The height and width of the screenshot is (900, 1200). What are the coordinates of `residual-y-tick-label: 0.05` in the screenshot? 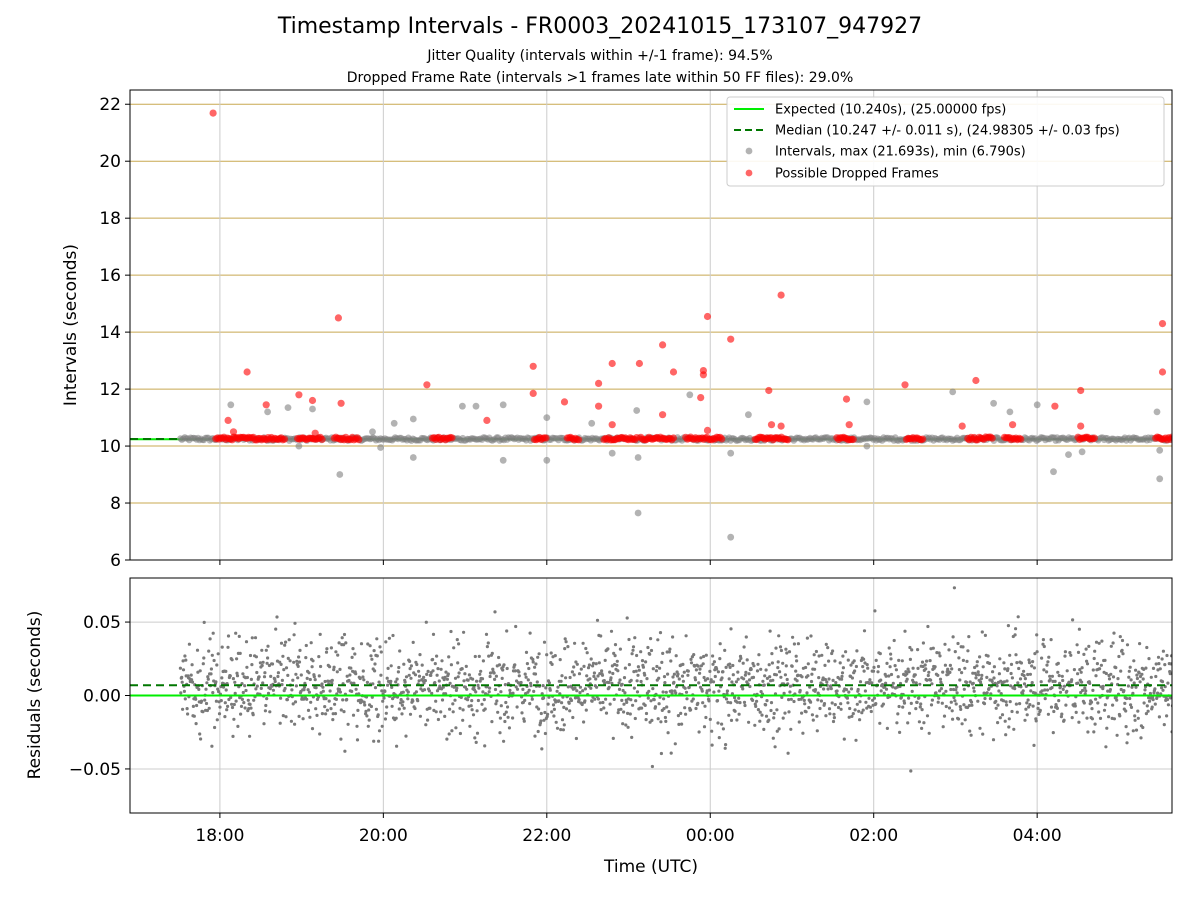 It's located at (102, 623).